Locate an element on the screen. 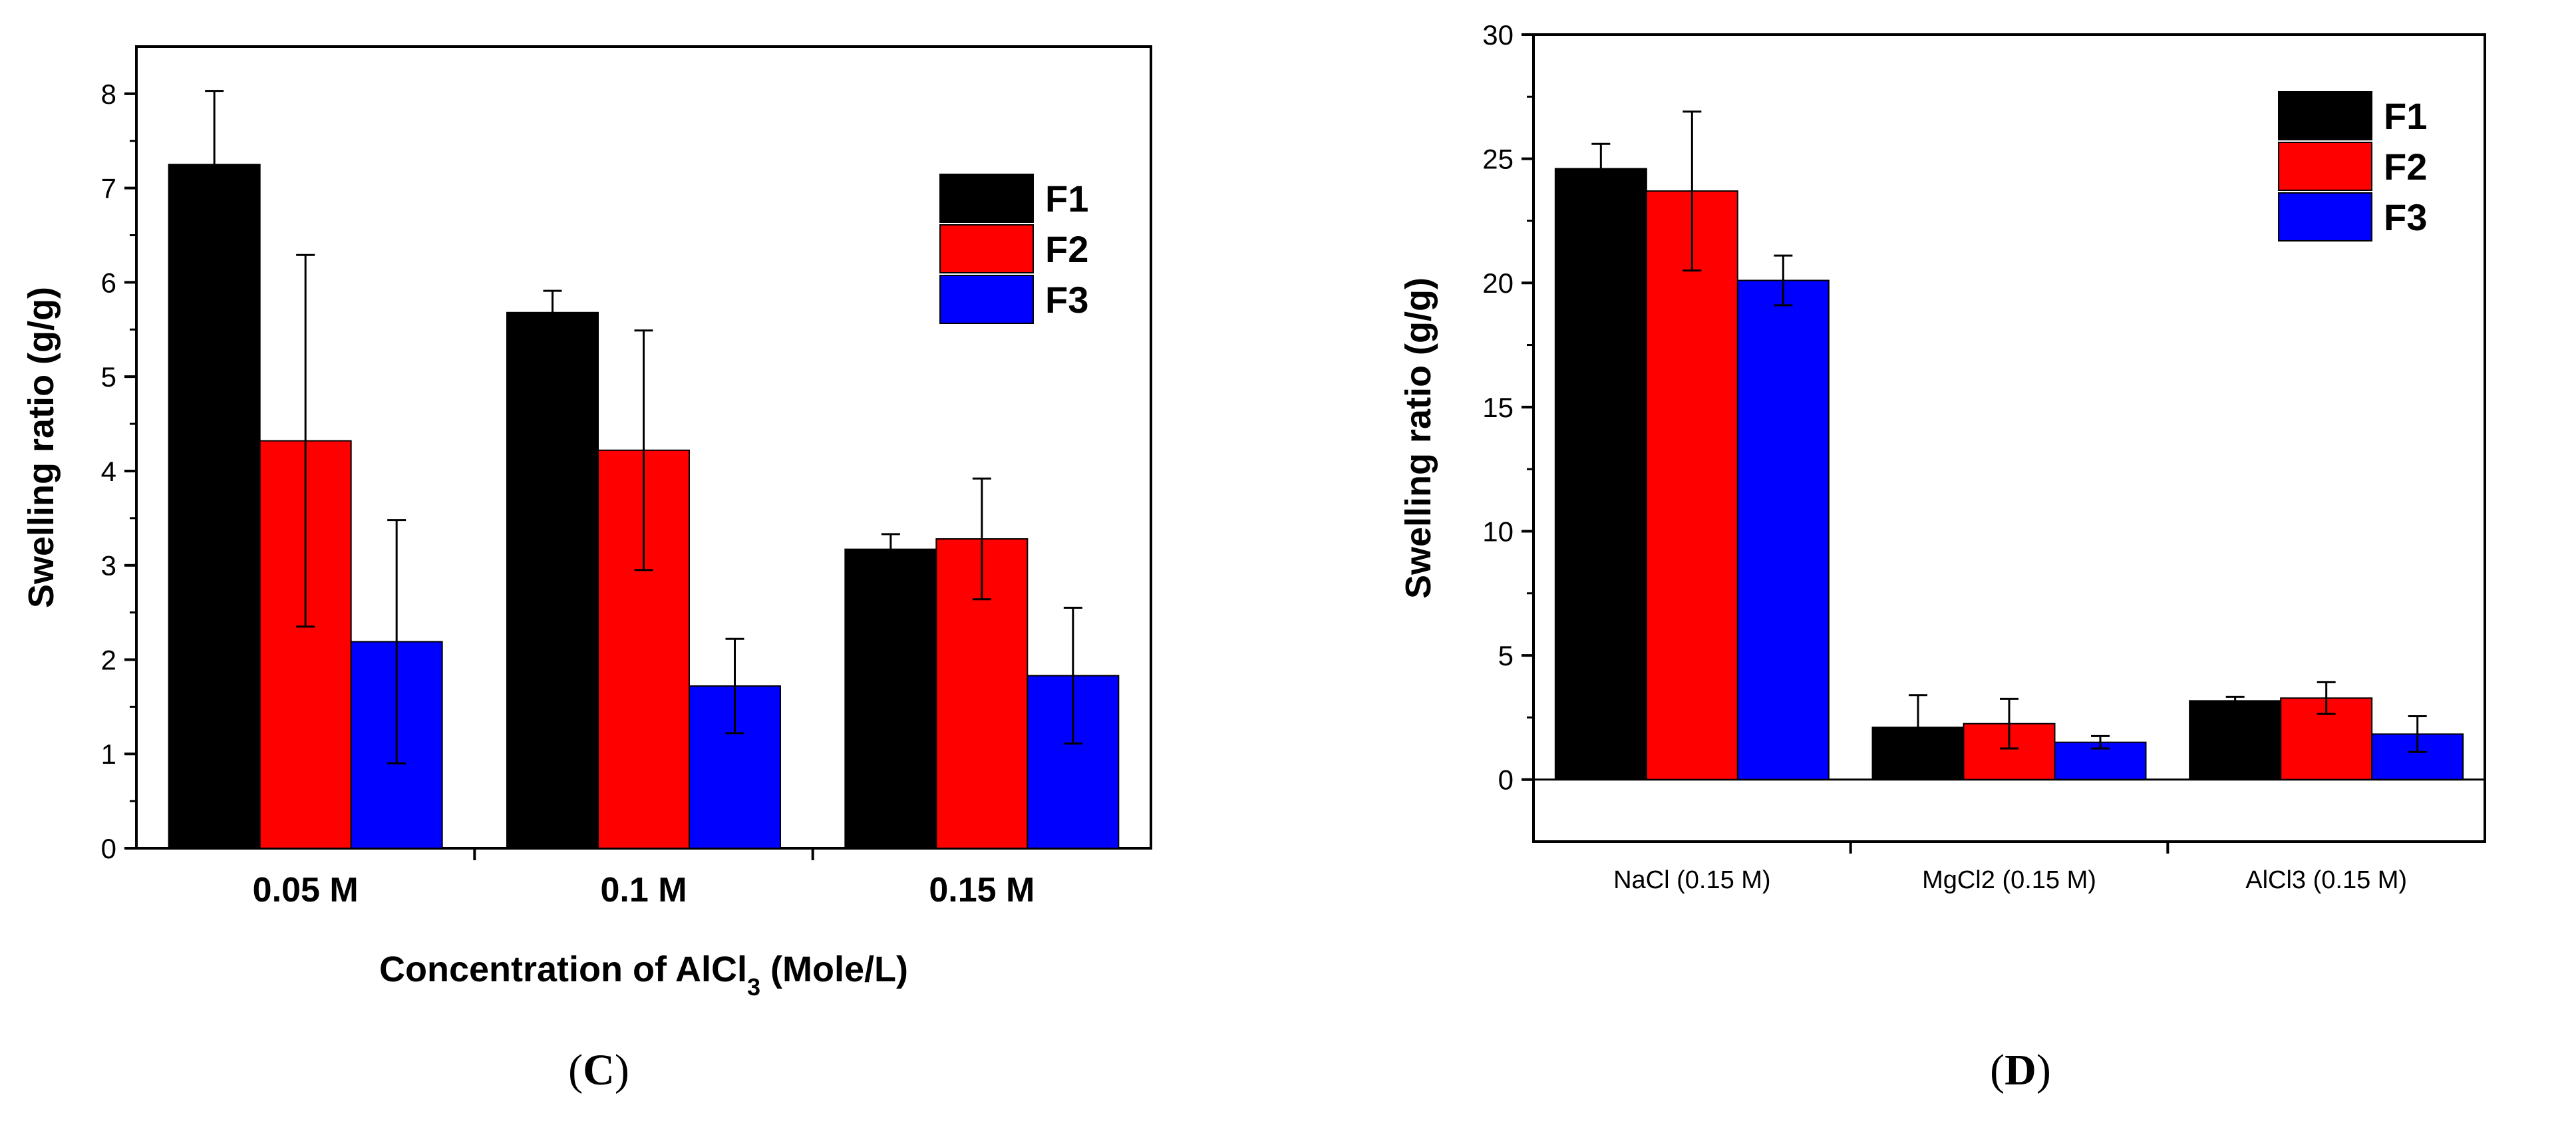  y-tick-label: 6 is located at coordinates (108, 282).